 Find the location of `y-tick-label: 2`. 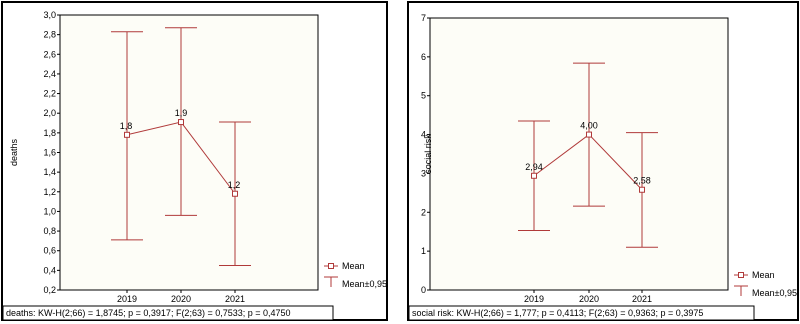

y-tick-label: 2 is located at coordinates (423, 212).